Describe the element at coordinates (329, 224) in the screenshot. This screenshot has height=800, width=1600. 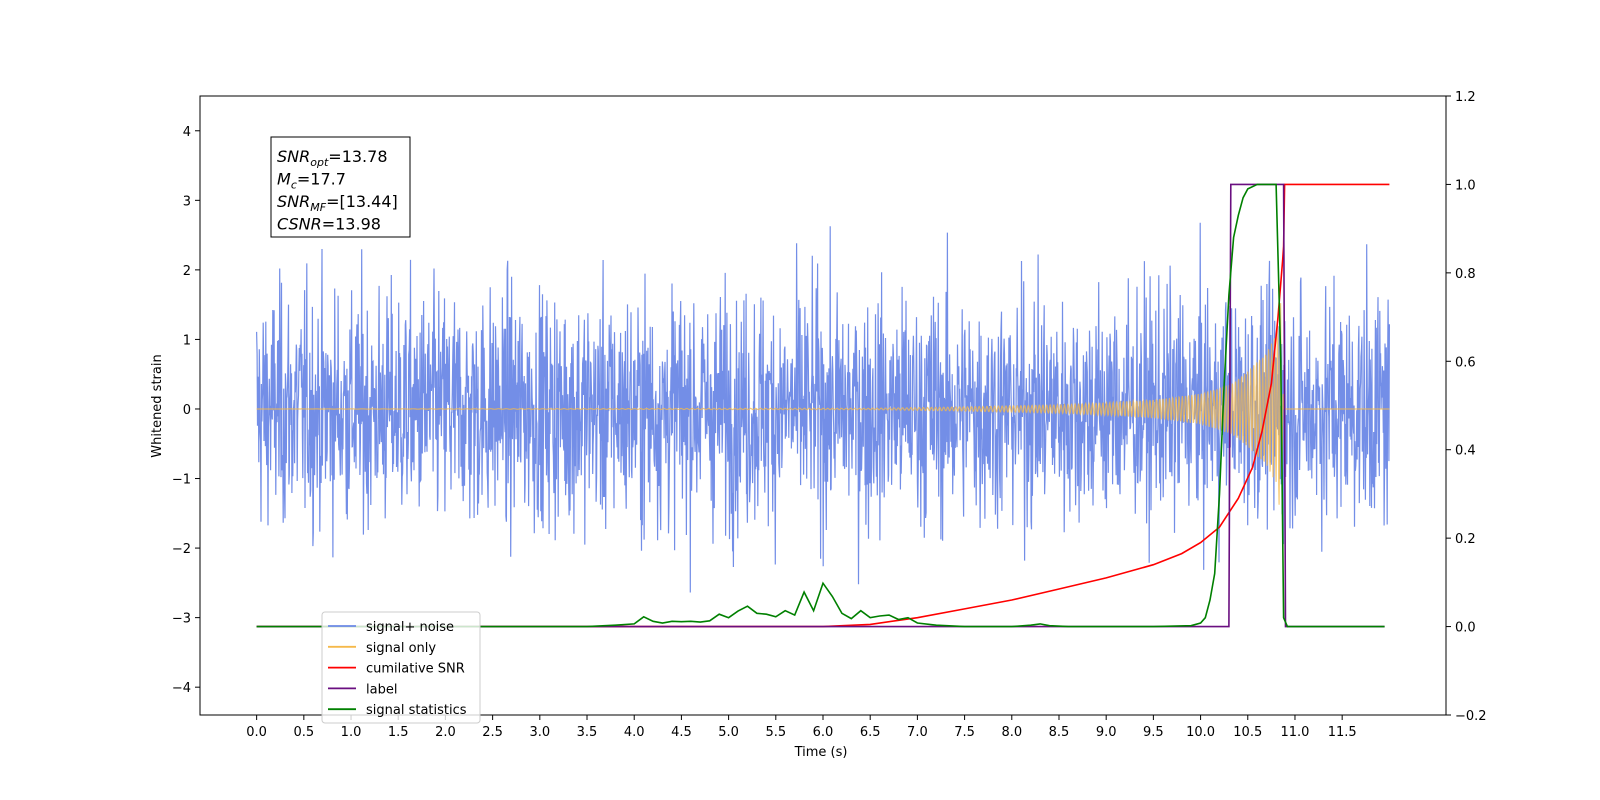
I see `annotation-line: CSNR=13.98` at that location.